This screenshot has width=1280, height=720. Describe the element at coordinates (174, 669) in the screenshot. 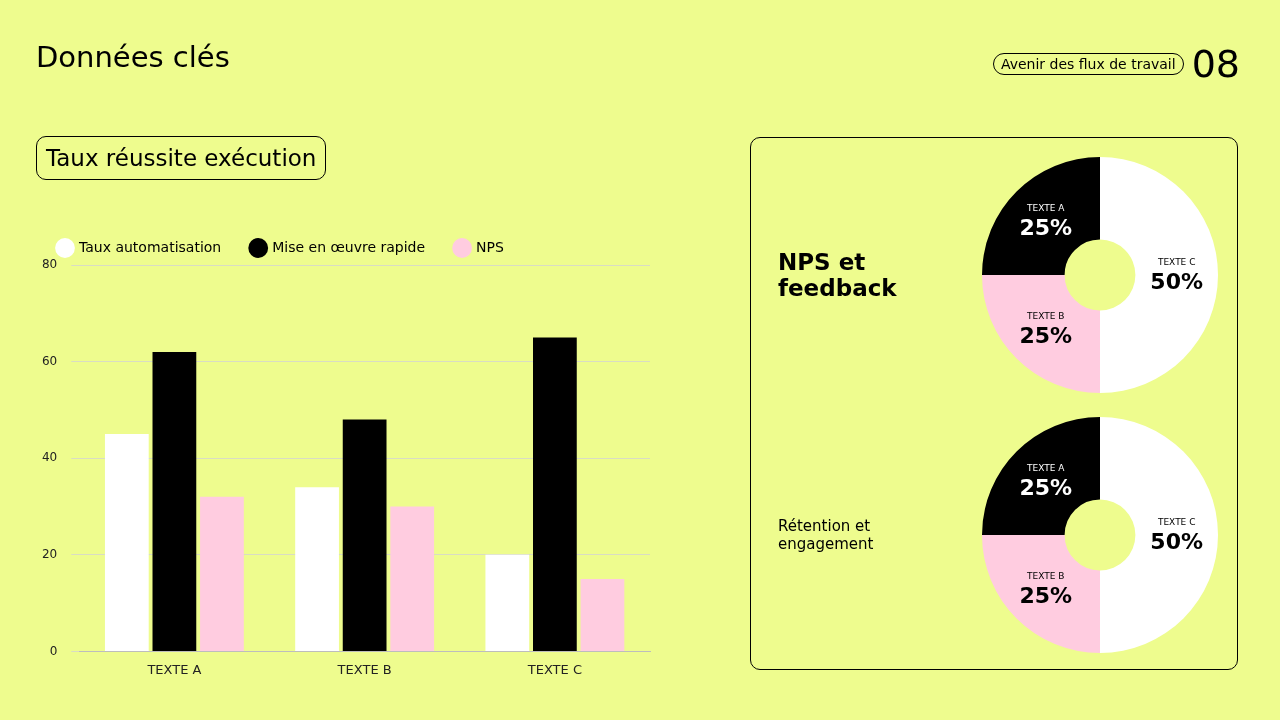

I see `x-tick-label: TEXTE A` at that location.